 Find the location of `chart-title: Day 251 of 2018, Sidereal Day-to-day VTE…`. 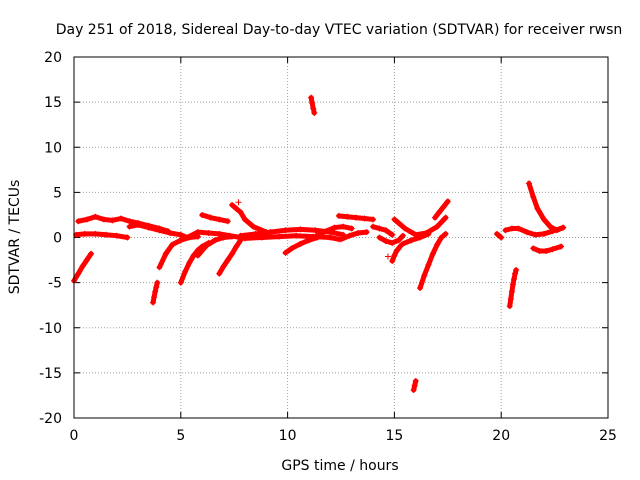

chart-title: Day 251 of 2018, Sidereal Day-to-day VTE… is located at coordinates (339, 30).